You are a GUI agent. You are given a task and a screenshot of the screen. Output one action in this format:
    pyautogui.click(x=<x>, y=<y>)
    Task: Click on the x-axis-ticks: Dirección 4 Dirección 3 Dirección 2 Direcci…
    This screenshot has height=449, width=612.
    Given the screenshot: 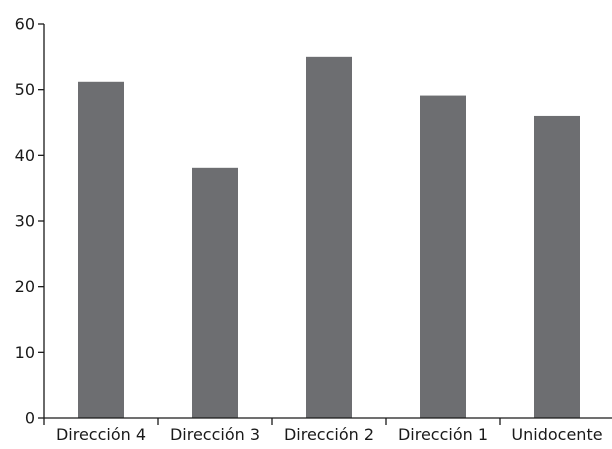 What is the action you would take?
    pyautogui.click(x=323, y=431)
    